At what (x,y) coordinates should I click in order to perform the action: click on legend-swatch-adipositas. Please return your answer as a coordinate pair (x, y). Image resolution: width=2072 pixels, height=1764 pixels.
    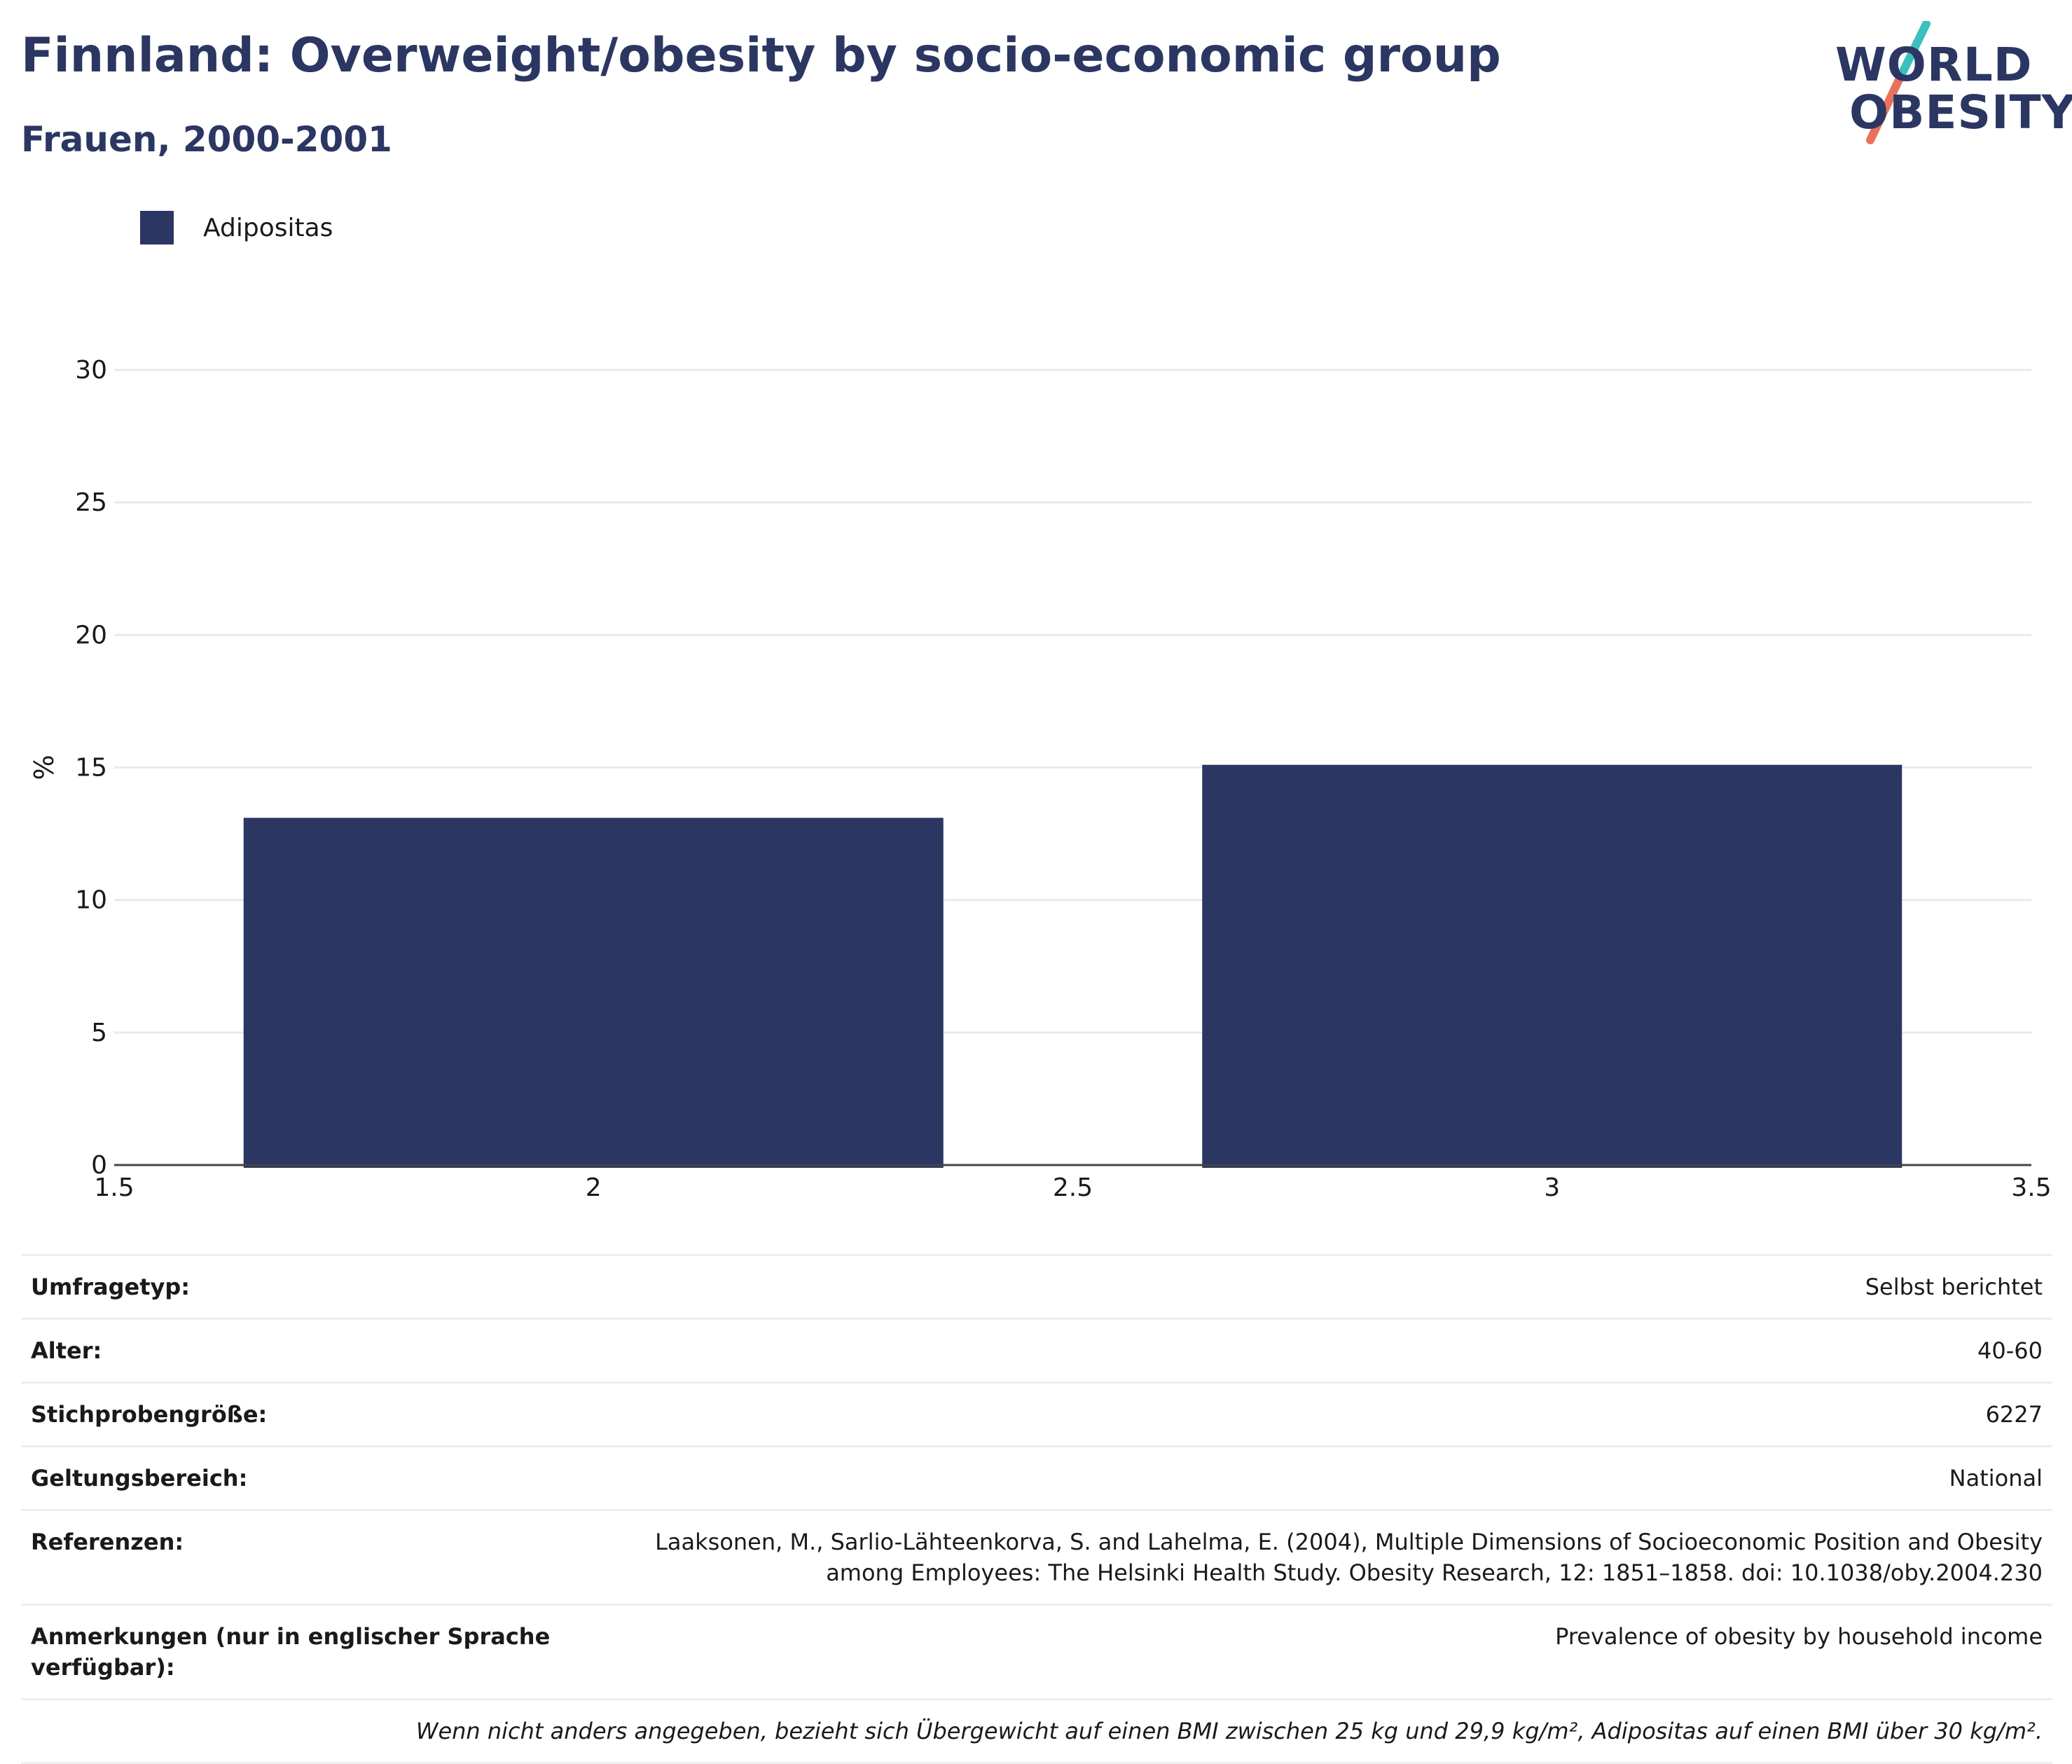
    Looking at the image, I should click on (157, 227).